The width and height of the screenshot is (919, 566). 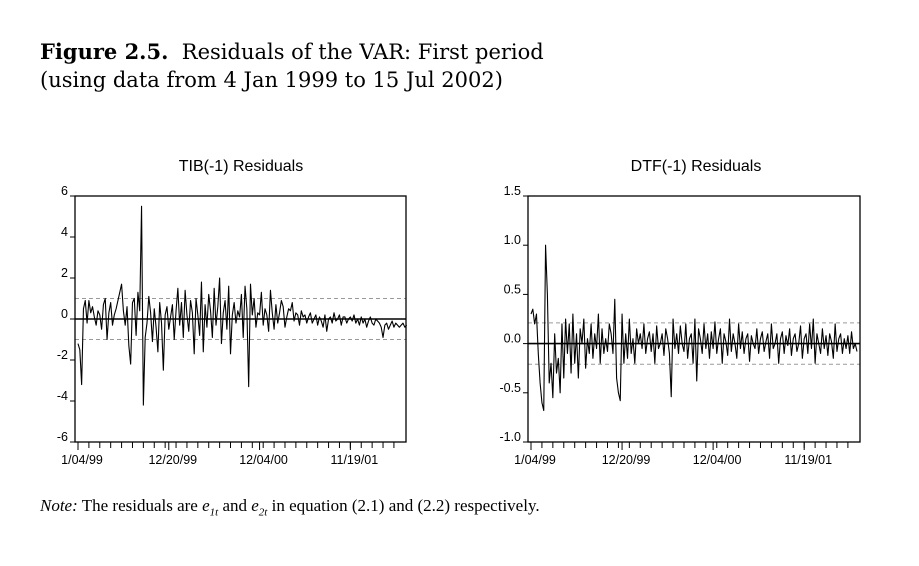 I want to click on tib-ytick-label-5: 4, so click(x=64, y=232).